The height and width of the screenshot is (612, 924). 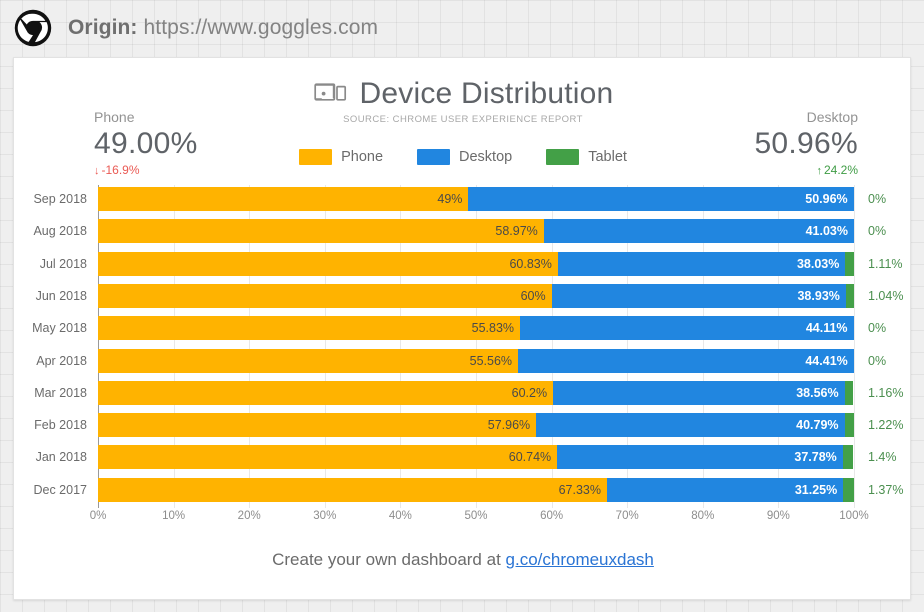 What do you see at coordinates (586, 157) in the screenshot?
I see `legend-item-tablet: Tablet` at bounding box center [586, 157].